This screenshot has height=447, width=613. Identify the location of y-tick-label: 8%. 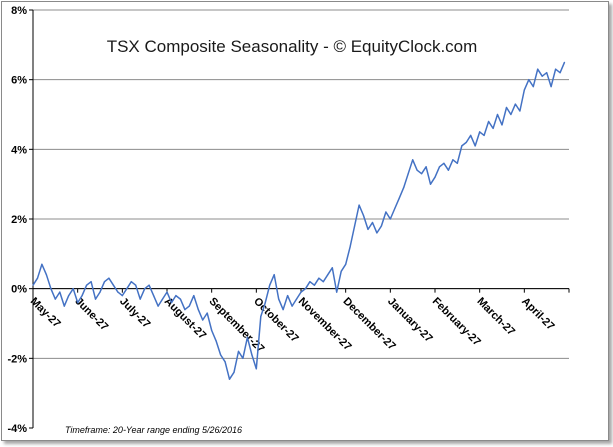
(19, 11).